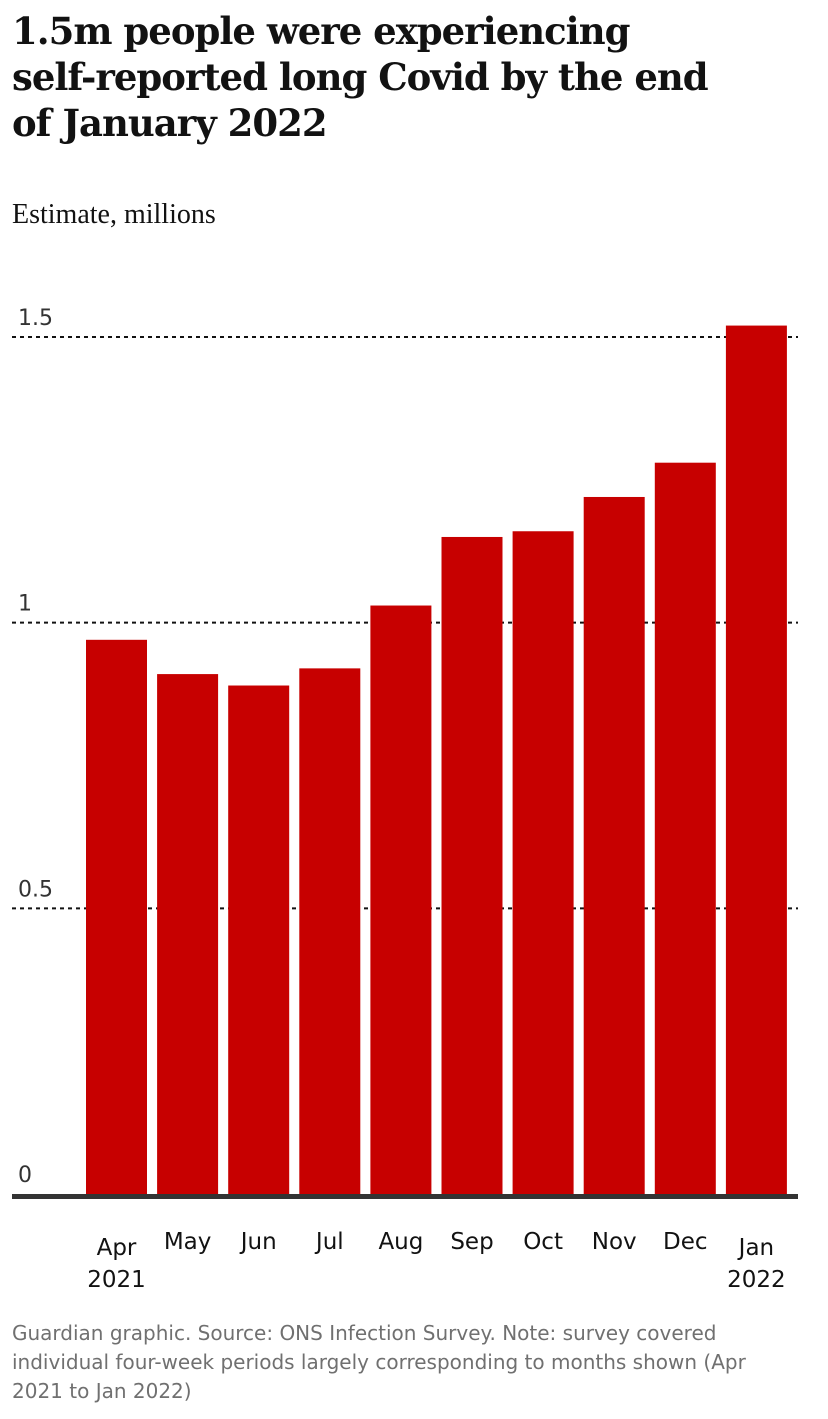  What do you see at coordinates (436, 1261) in the screenshot?
I see `x-axis-tick-labels: Apr 2021 May Jun Jul Aug Sep Oct Nov Dec Jan 2022` at bounding box center [436, 1261].